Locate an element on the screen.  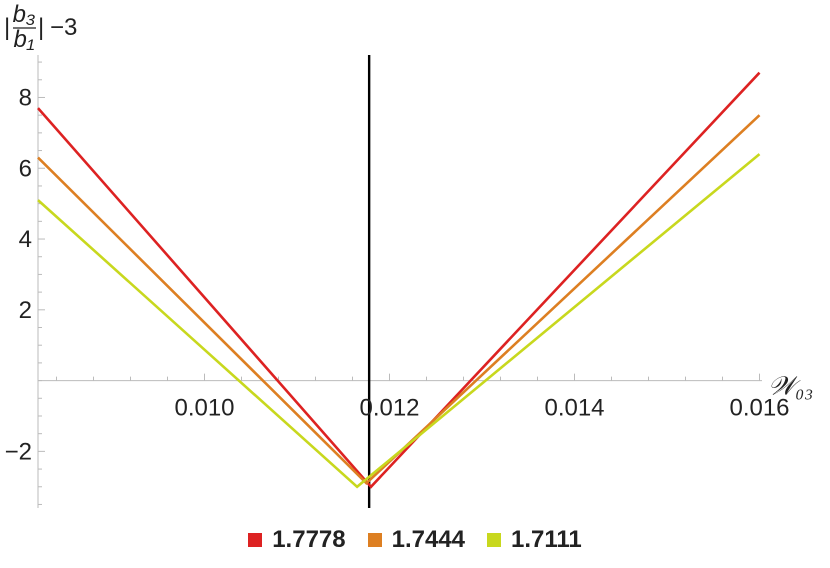
legend-item-3: 1.7111 is located at coordinates (534, 540).